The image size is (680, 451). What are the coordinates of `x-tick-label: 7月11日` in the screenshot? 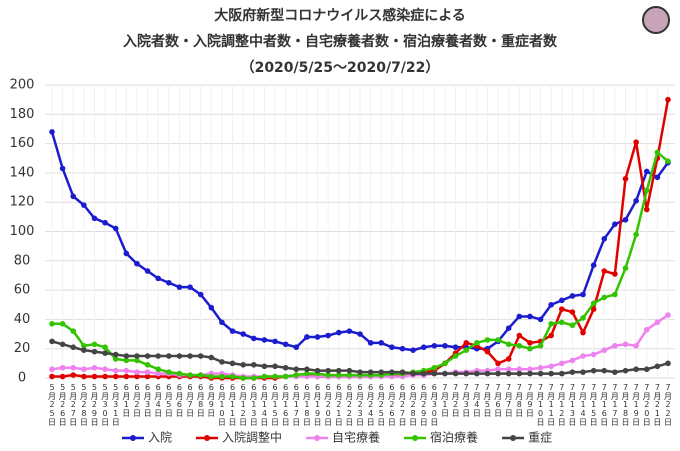 It's located at (551, 405).